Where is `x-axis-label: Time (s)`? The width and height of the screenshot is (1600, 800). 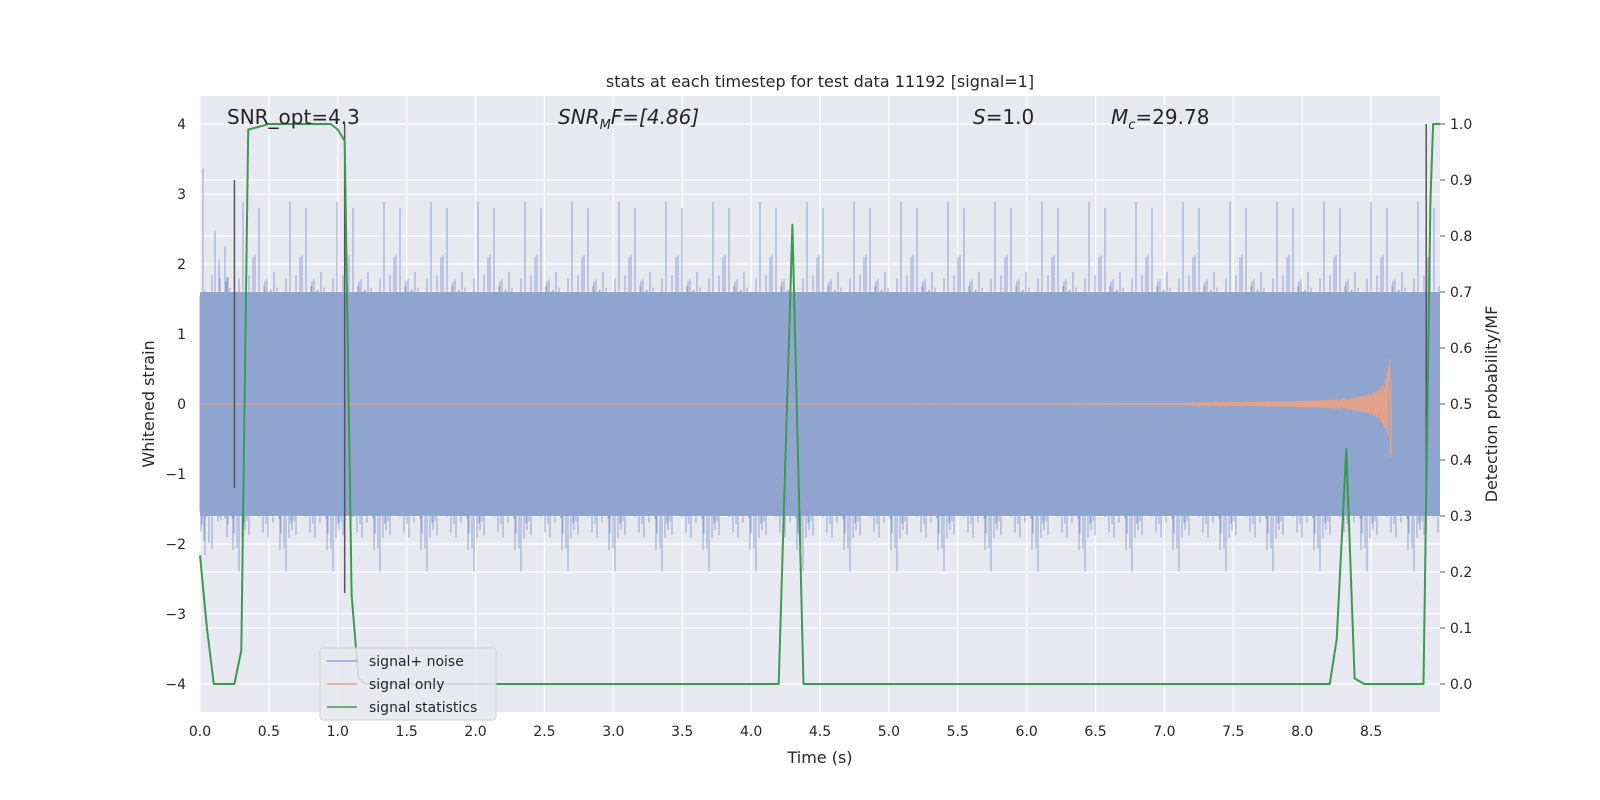 x-axis-label: Time (s) is located at coordinates (819, 757).